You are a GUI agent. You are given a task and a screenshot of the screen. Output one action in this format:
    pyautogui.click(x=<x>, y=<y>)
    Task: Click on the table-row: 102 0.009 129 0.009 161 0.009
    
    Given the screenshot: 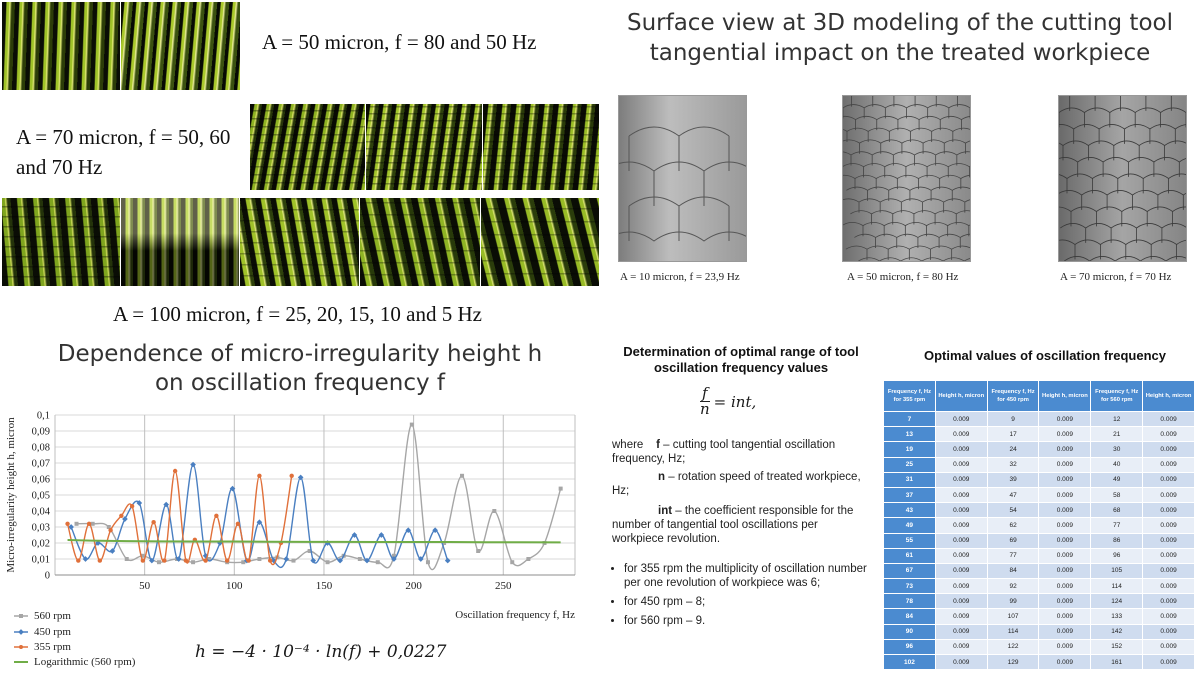 What is the action you would take?
    pyautogui.click(x=1039, y=662)
    